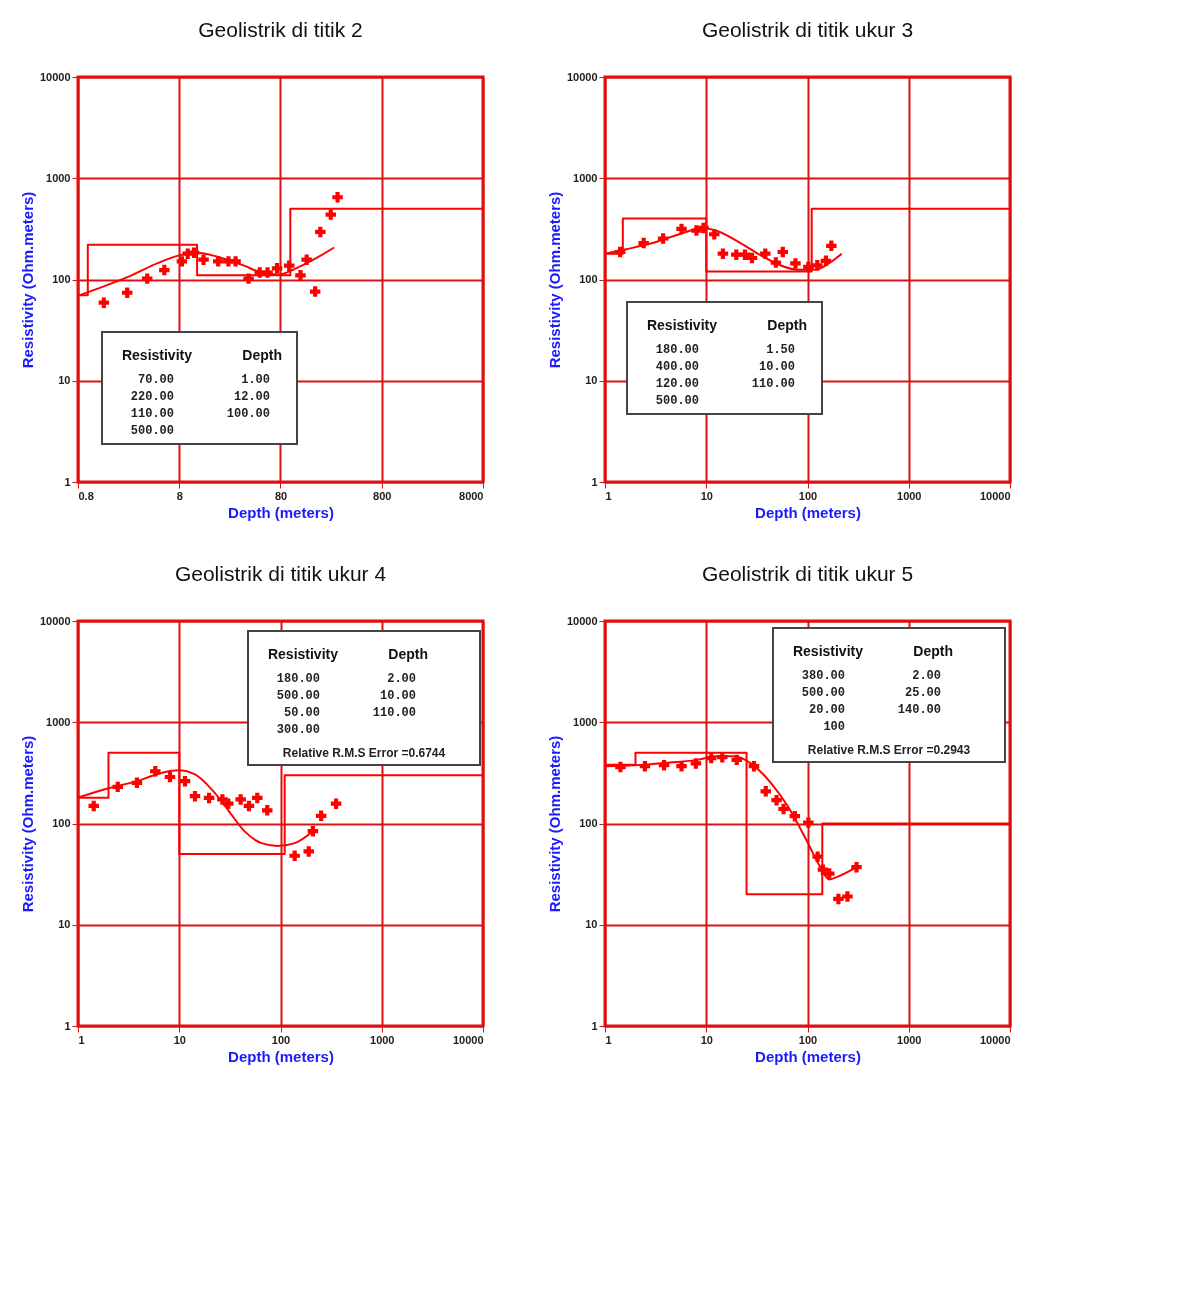 Image resolution: width=1181 pixels, height=1289 pixels. What do you see at coordinates (179, 495) in the screenshot?
I see `x-tick-label: 8` at bounding box center [179, 495].